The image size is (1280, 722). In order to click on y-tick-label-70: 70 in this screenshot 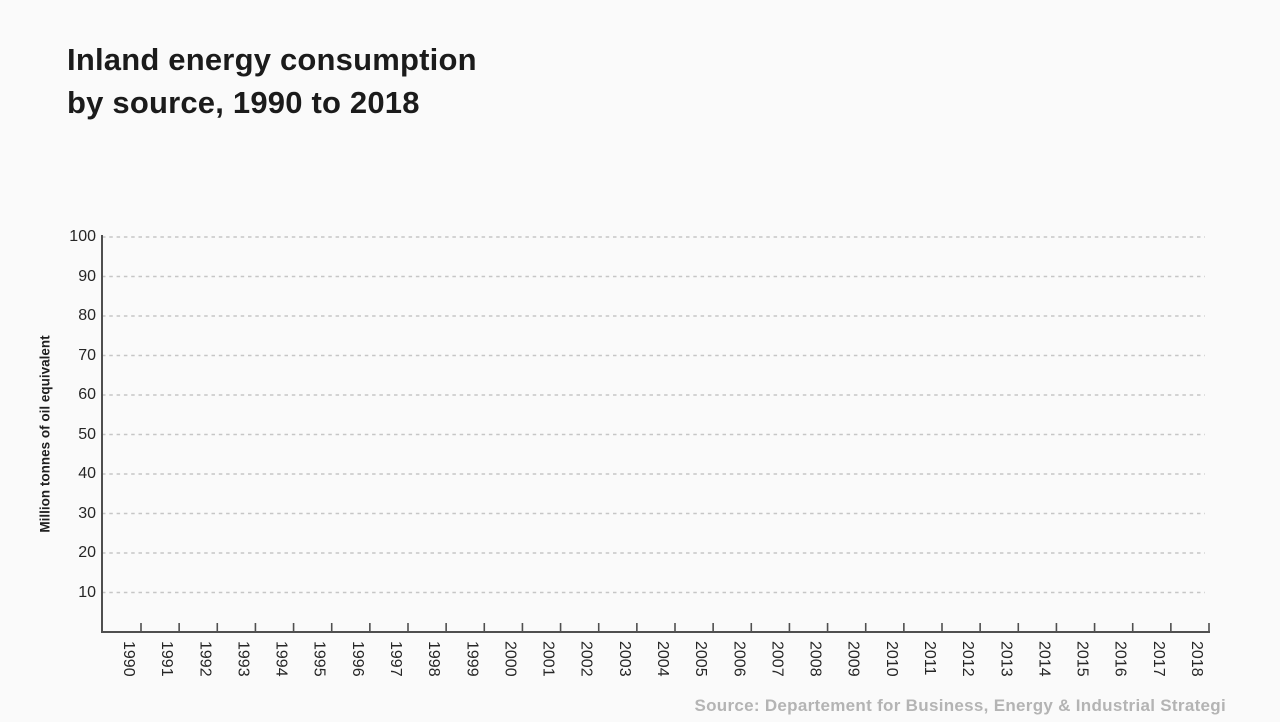, I will do `click(87, 355)`.